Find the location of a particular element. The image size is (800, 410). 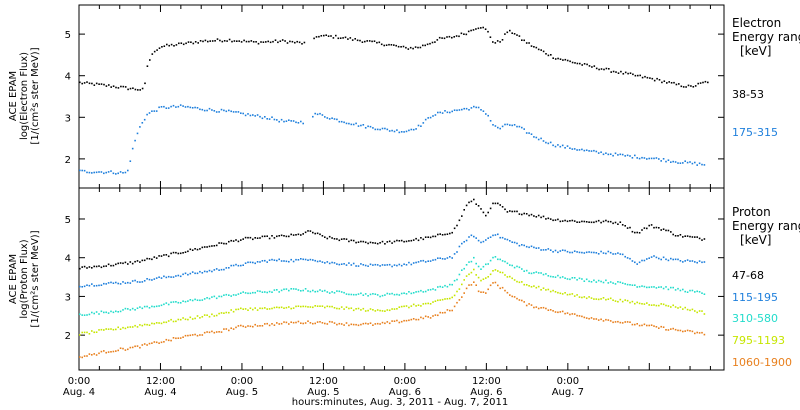

x-tick-date-label: Aug. 4 is located at coordinates (79, 392).